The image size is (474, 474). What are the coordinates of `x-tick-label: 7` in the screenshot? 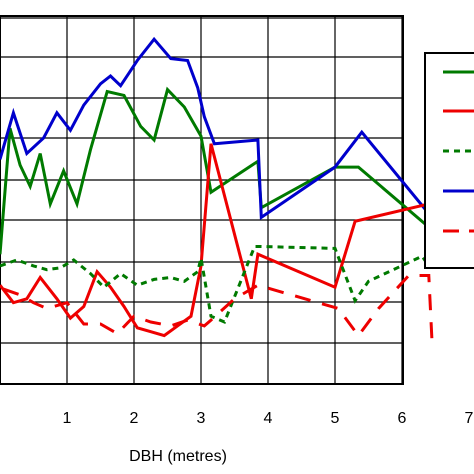 It's located at (469, 418).